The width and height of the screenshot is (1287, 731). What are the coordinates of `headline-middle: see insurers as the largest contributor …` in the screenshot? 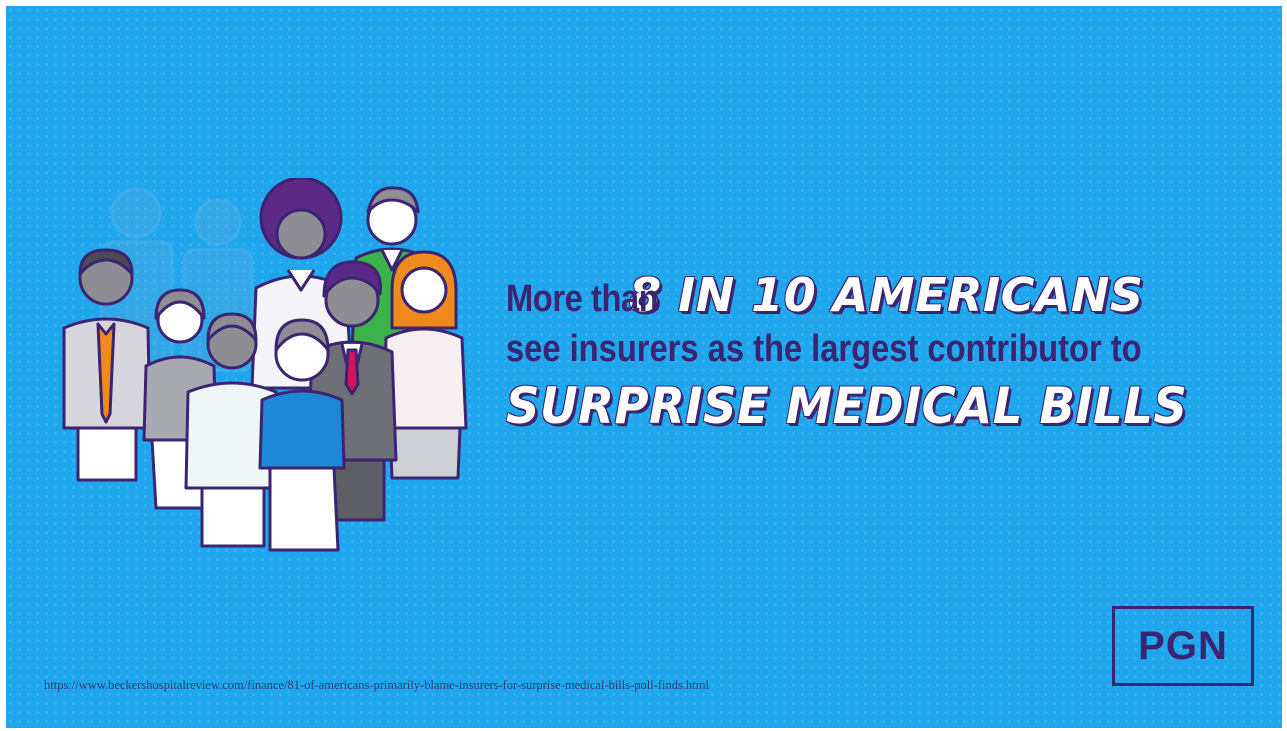 It's located at (824, 349).